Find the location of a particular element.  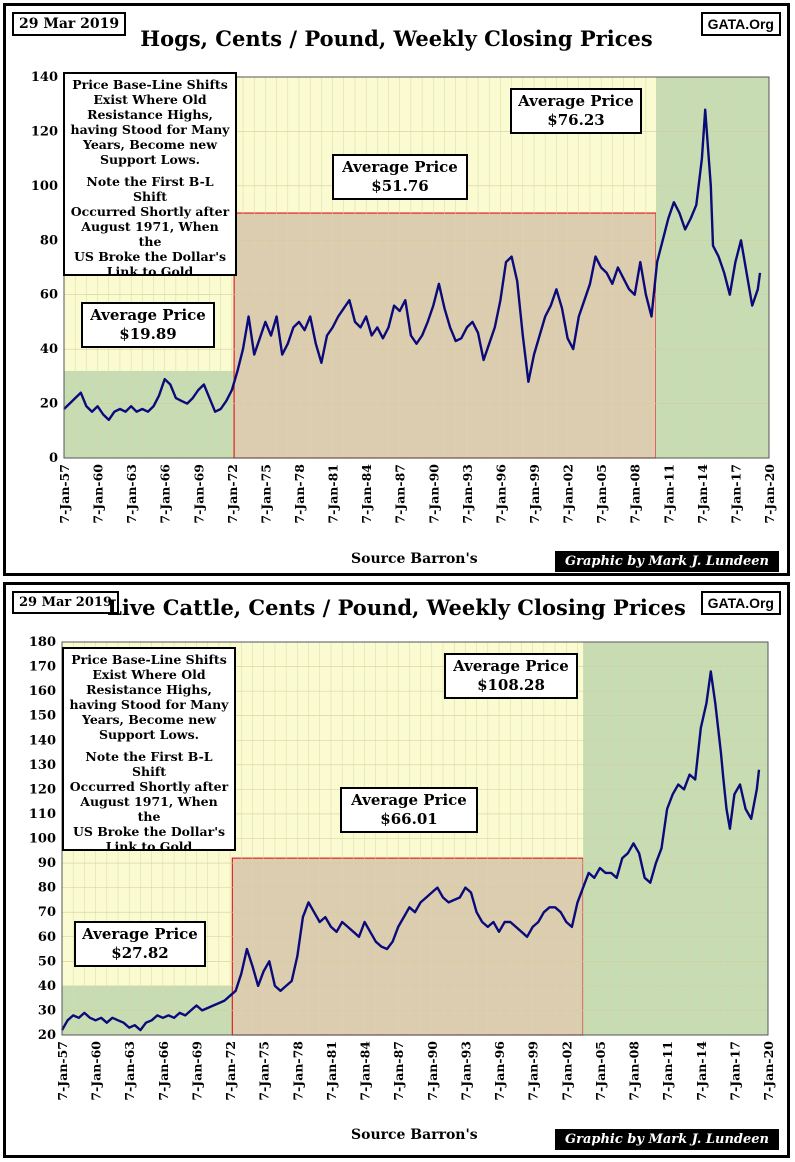

y-tick-label: 90 is located at coordinates (47, 863).